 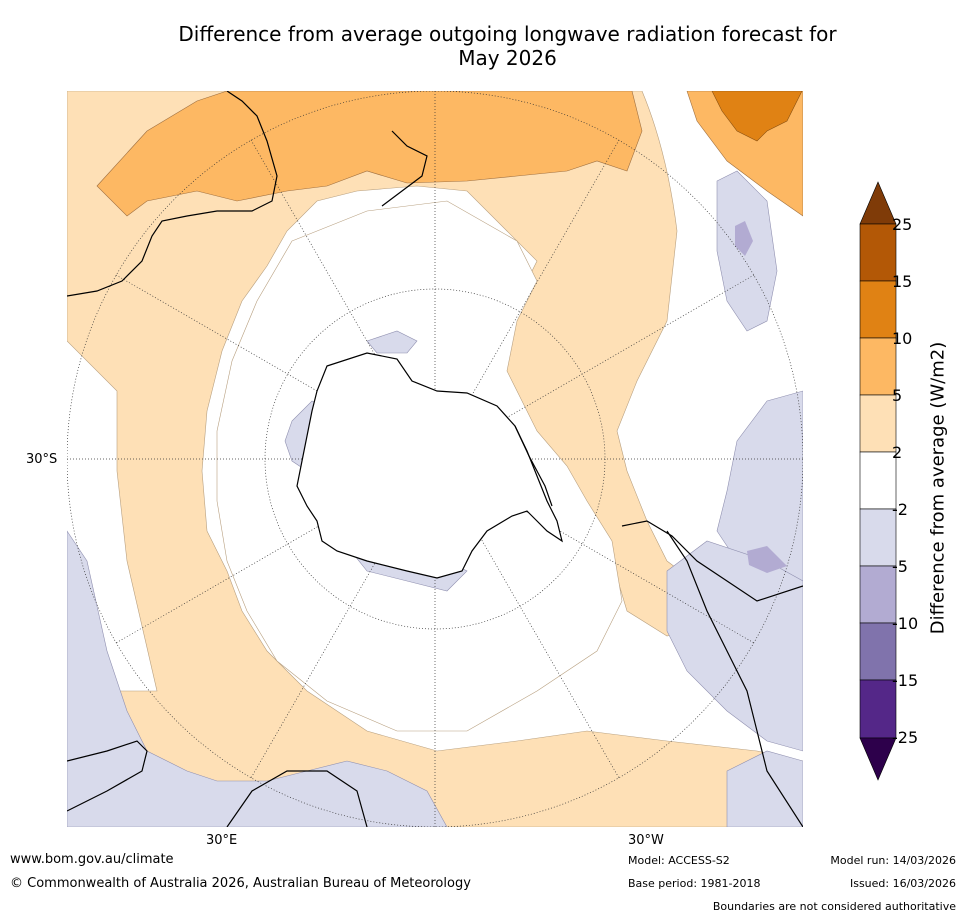 What do you see at coordinates (905, 737) in the screenshot?
I see `colorbar-tick-label: -25` at bounding box center [905, 737].